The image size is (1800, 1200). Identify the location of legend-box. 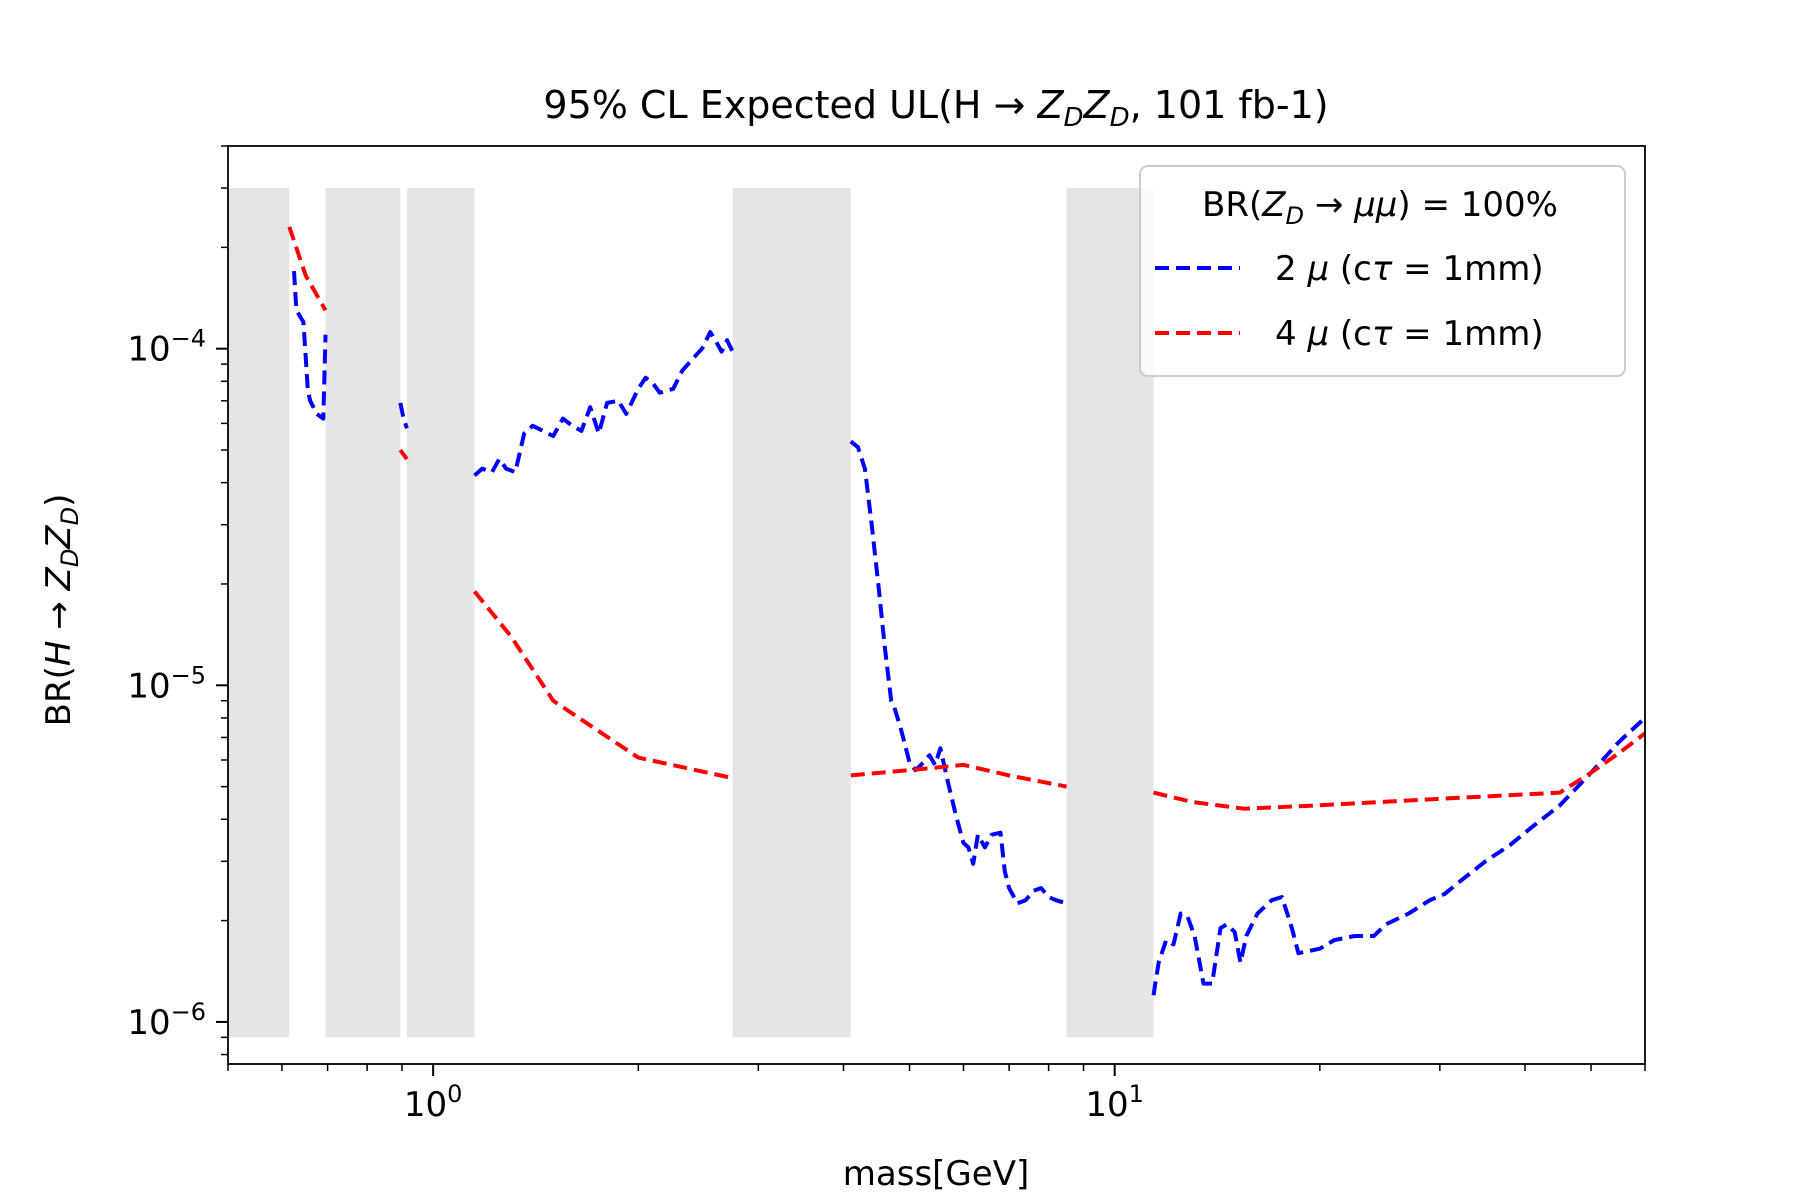
(1382, 271).